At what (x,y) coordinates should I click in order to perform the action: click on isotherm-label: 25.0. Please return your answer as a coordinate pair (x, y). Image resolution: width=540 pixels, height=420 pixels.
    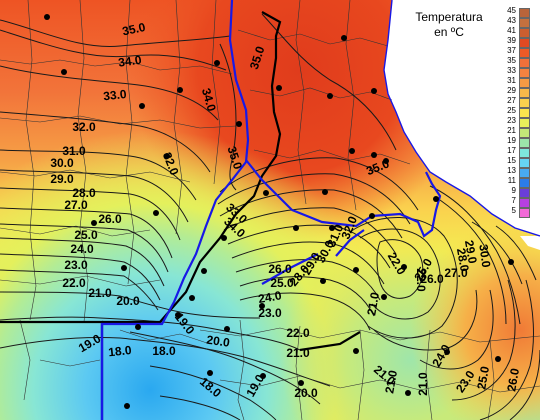
    Looking at the image, I should click on (282, 283).